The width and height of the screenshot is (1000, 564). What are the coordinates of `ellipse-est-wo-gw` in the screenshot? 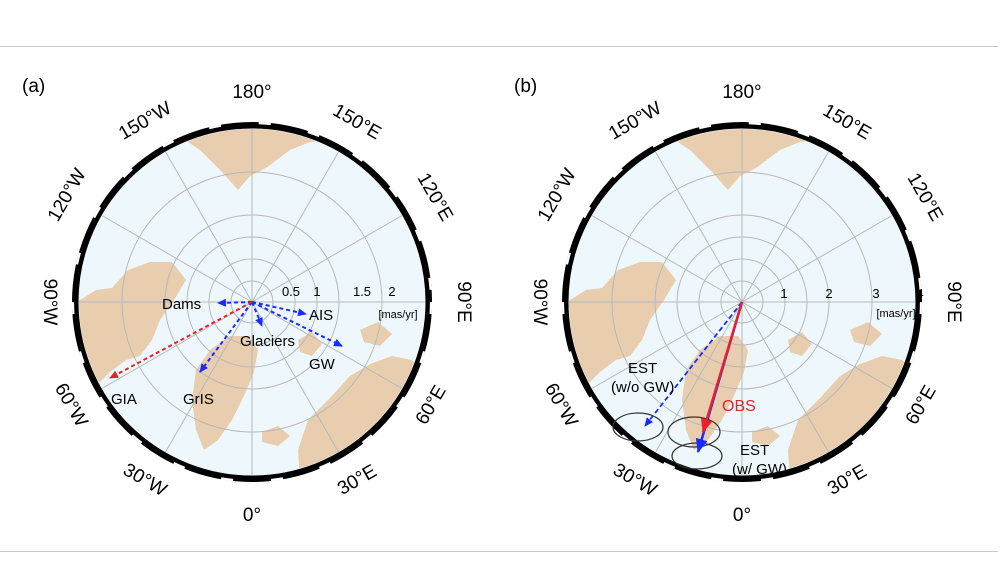 It's located at (638, 427).